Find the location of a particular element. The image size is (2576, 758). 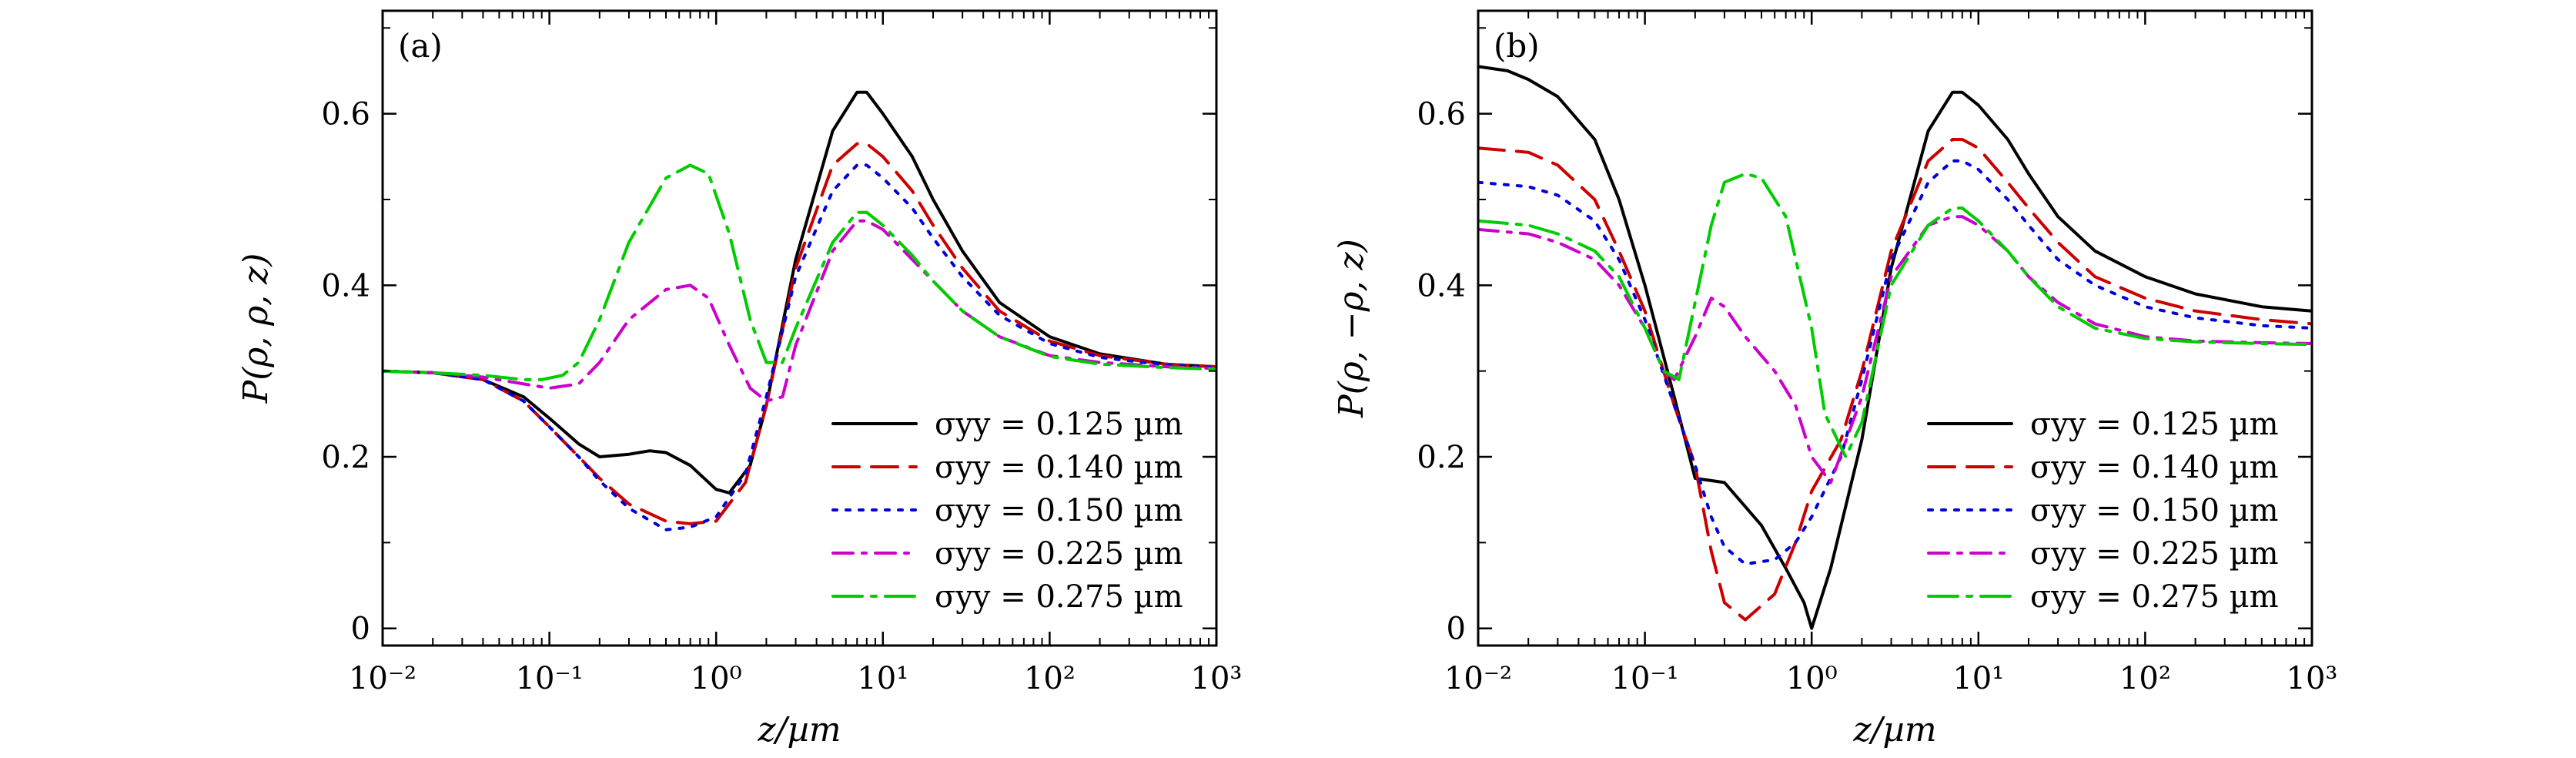

y-axis-label: P(ρ, −ρ, z) is located at coordinates (1352, 329).